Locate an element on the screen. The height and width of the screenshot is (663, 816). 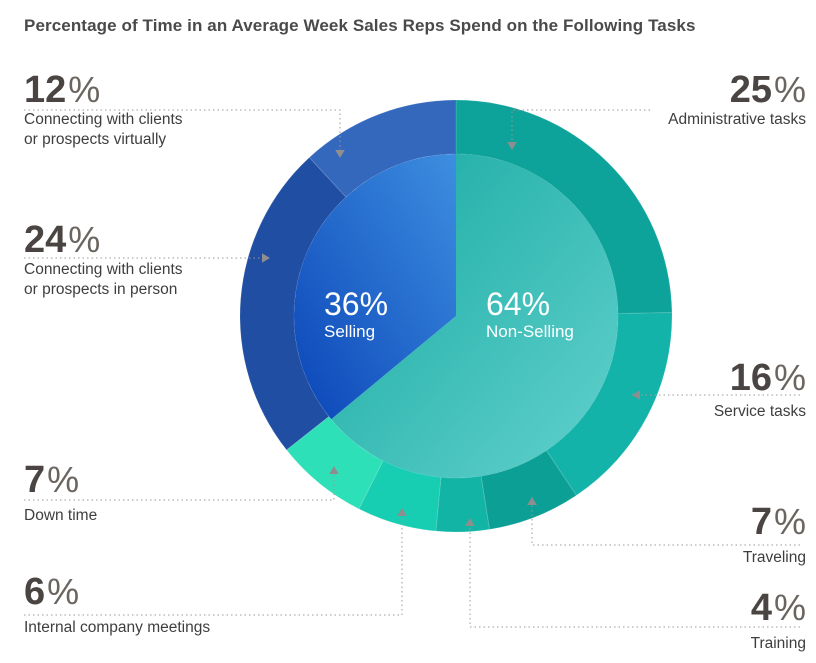
callout-admin-label: Administrative tasks is located at coordinates (737, 119).